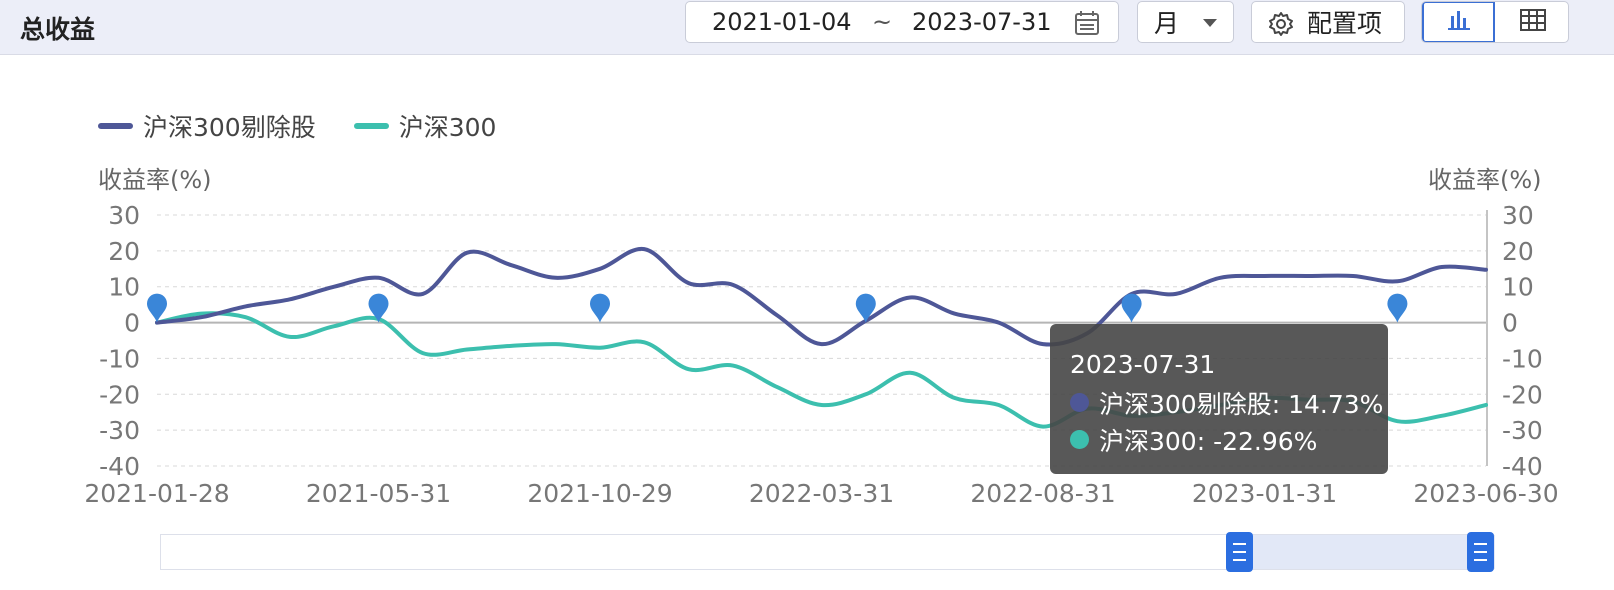 The width and height of the screenshot is (1614, 590). Describe the element at coordinates (1143, 364) in the screenshot. I see `tooltip-date: 2023-07-31` at that location.